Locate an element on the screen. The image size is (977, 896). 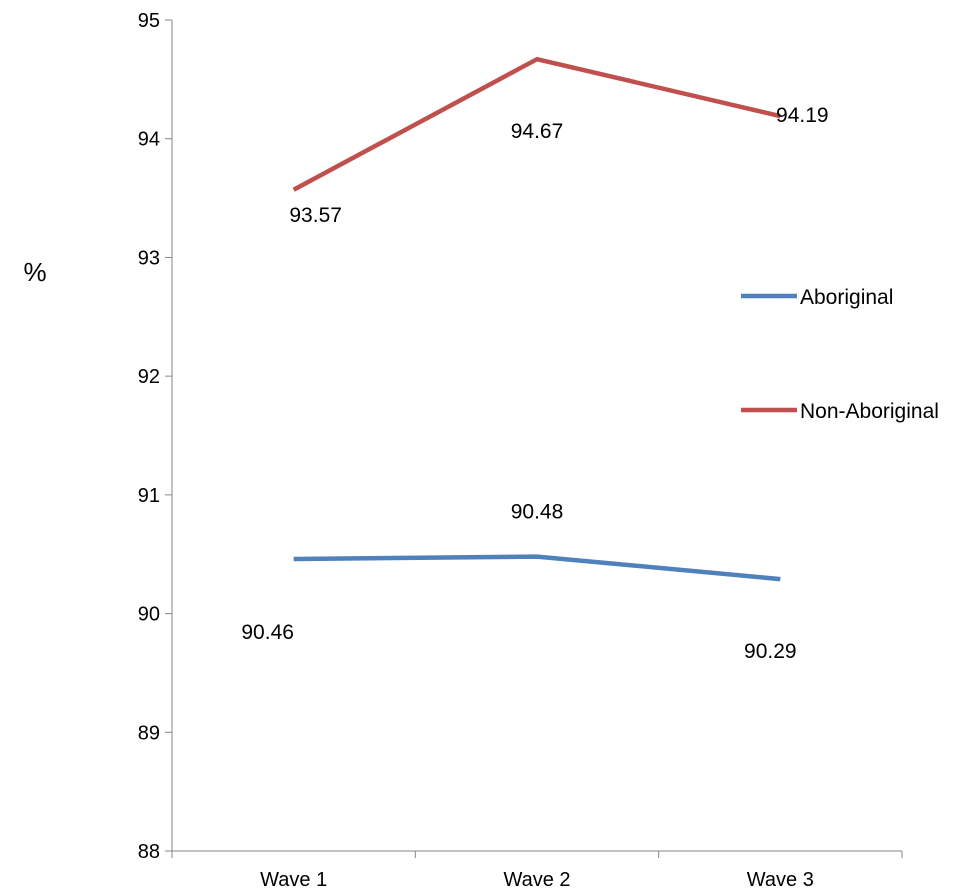
x-axis: Wave 1 Wave 2 Wave 3 is located at coordinates (537, 870).